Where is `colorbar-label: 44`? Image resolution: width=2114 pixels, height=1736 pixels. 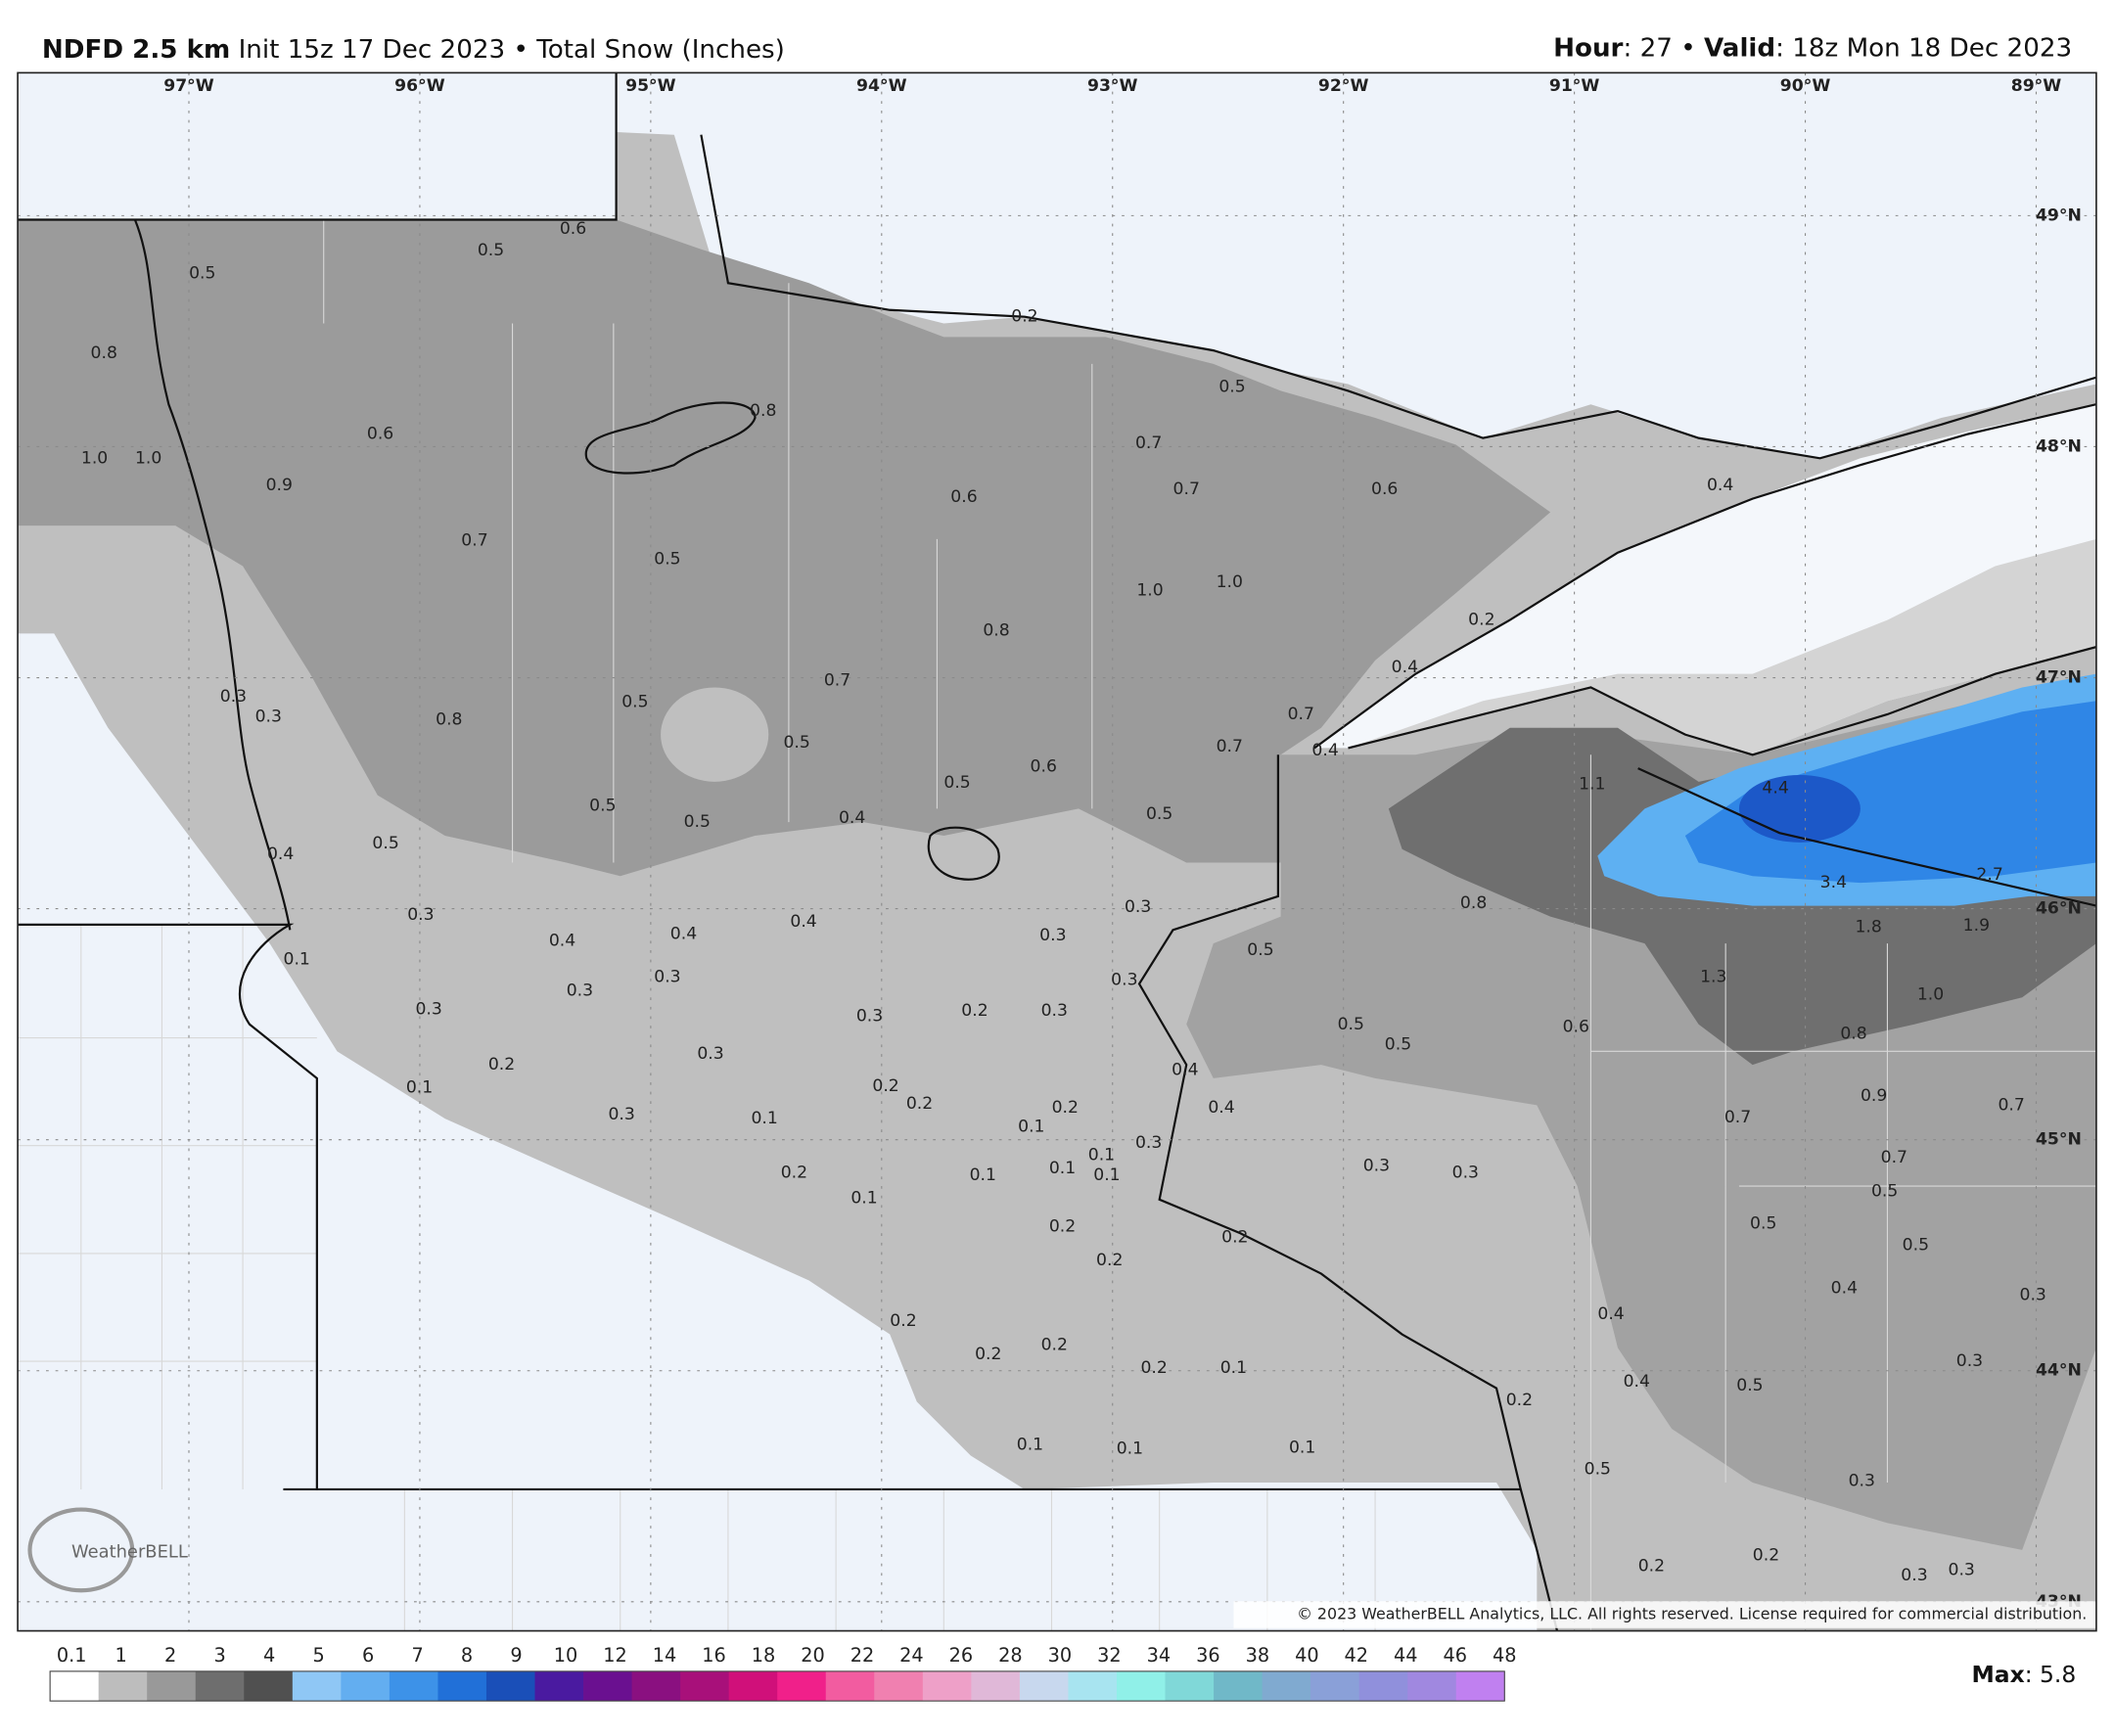 colorbar-label: 44 is located at coordinates (1406, 1656).